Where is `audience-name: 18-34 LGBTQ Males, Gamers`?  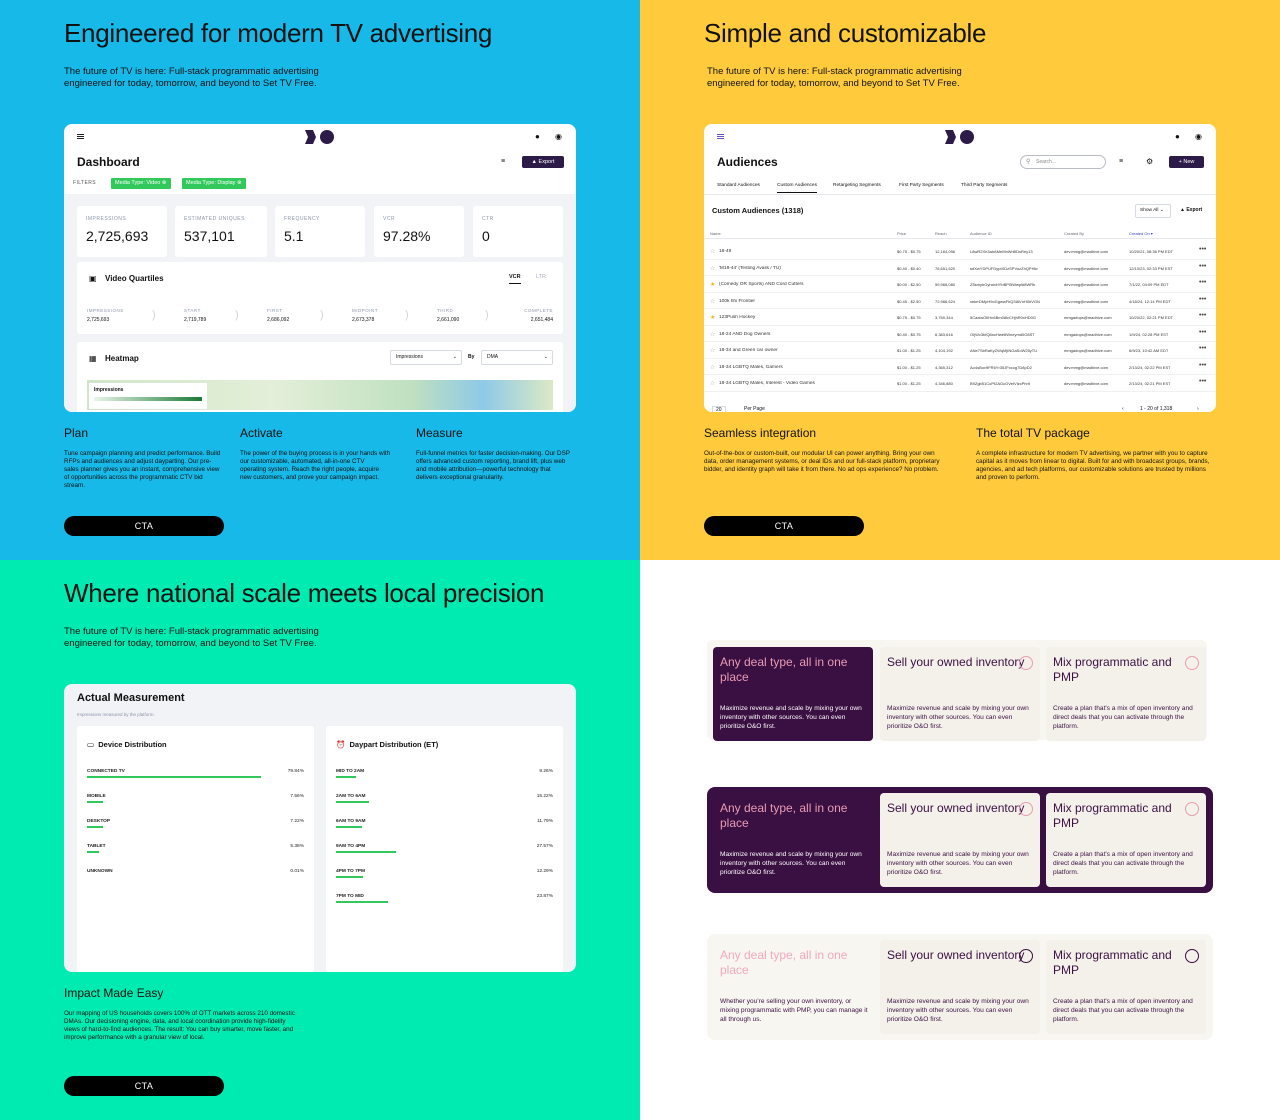 audience-name: 18-34 LGBTQ Males, Gamers is located at coordinates (751, 367).